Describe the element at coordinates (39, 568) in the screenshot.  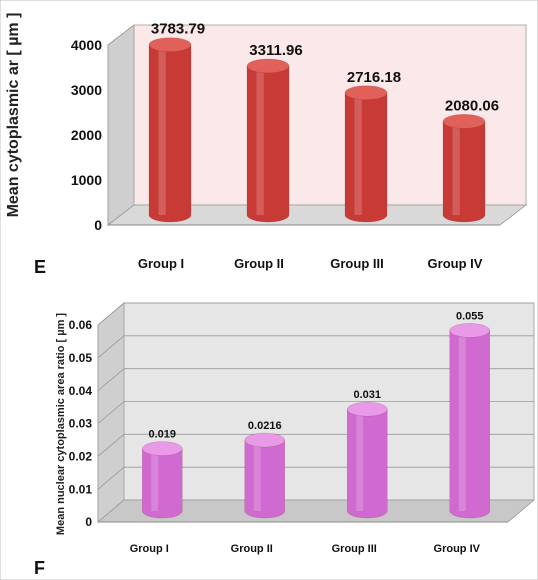
I see `chart-f-panel-letter: F` at that location.